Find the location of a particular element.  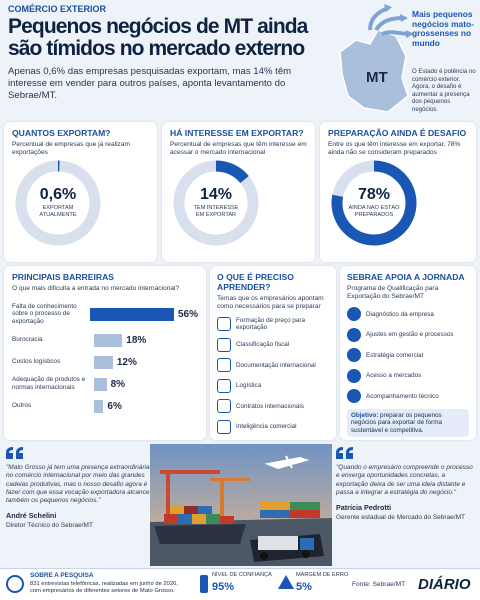

list-item: Inteligência comercial is located at coordinates (273, 427).